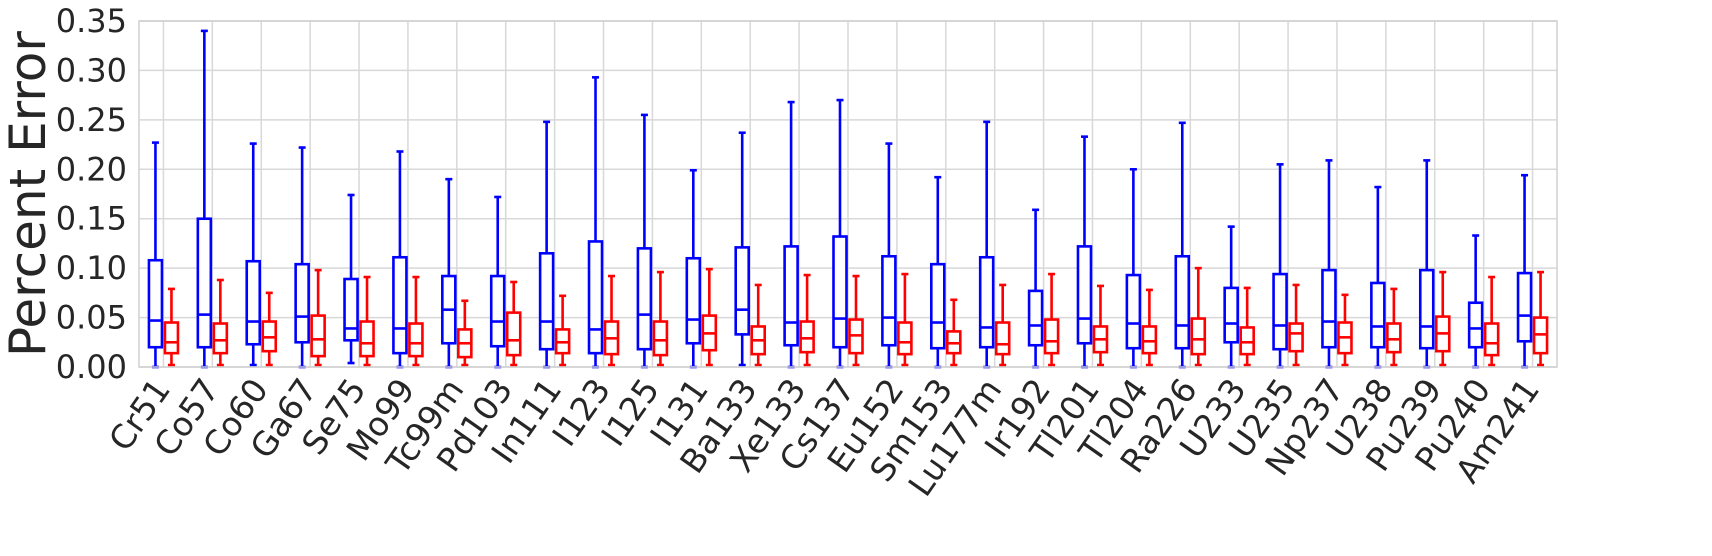 The image size is (1712, 556). Describe the element at coordinates (91, 169) in the screenshot. I see `y-tick-label: 0.20` at that location.